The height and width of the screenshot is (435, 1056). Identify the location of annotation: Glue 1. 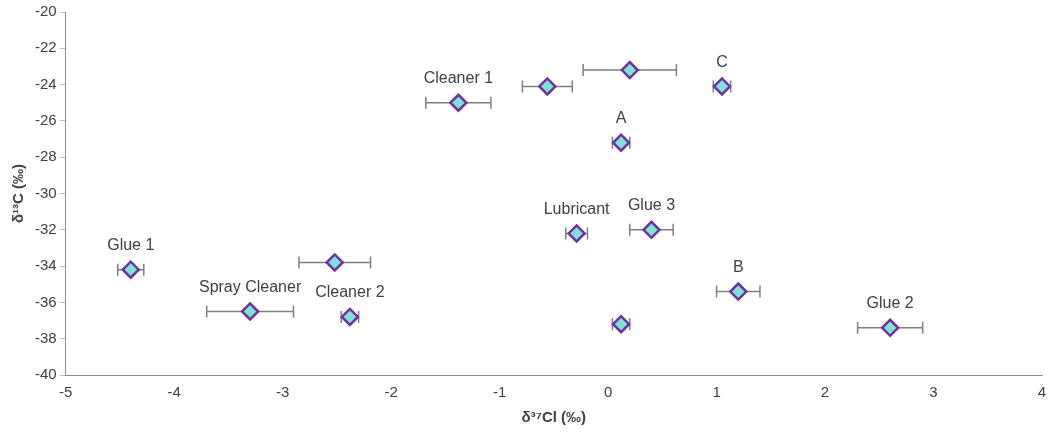
(131, 245).